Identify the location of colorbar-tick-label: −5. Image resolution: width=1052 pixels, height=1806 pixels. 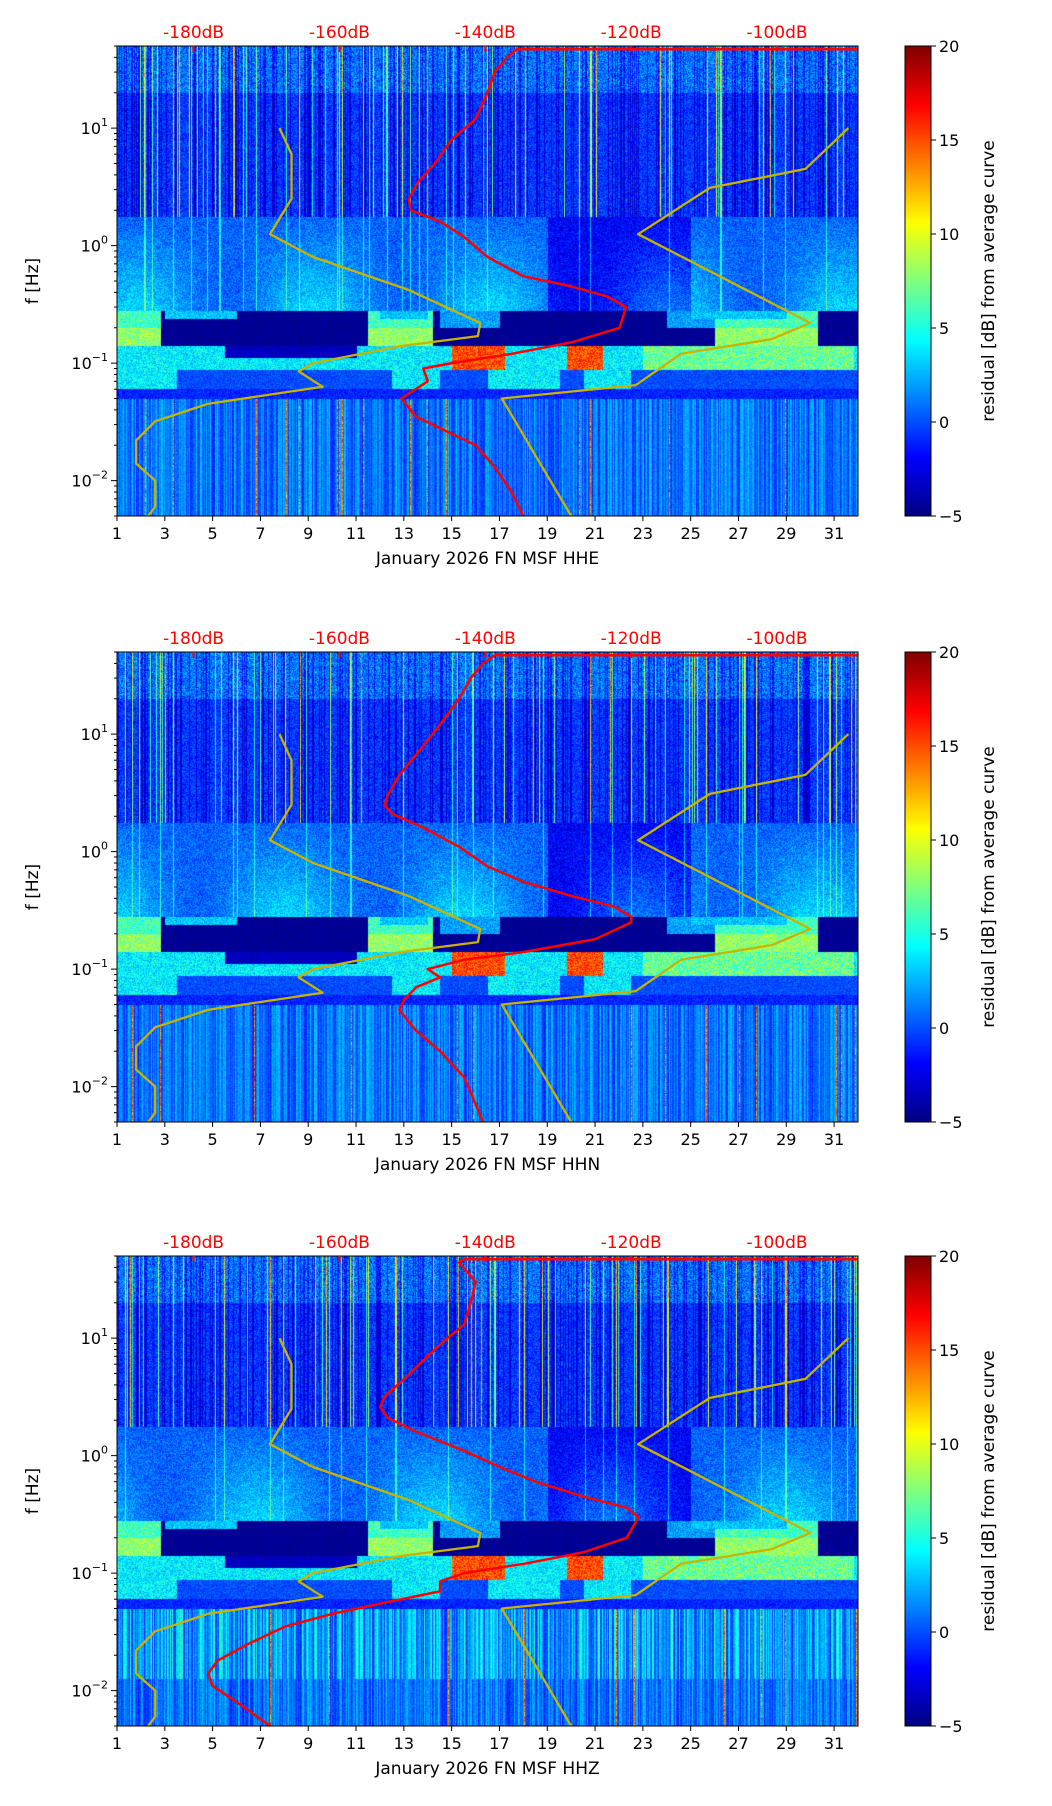
(951, 1122).